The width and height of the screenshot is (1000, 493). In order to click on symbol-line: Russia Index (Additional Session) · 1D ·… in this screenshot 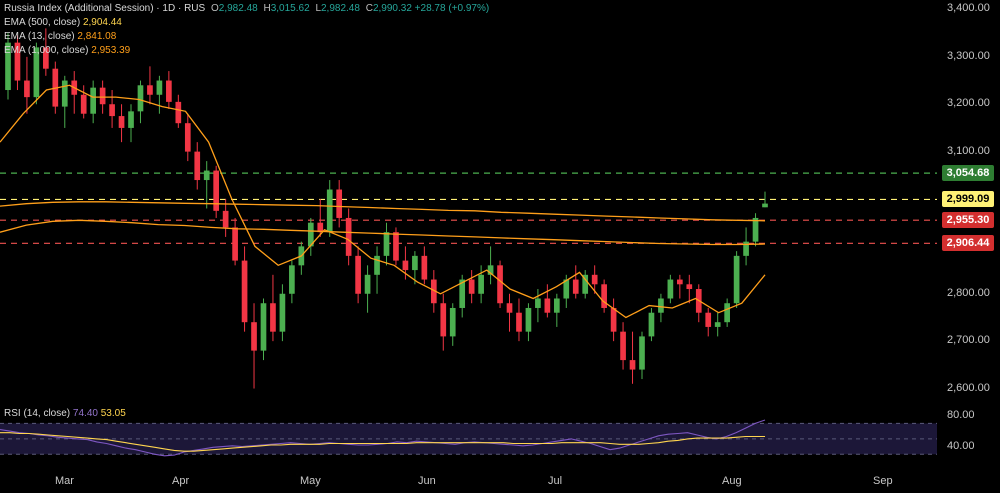, I will do `click(105, 8)`.